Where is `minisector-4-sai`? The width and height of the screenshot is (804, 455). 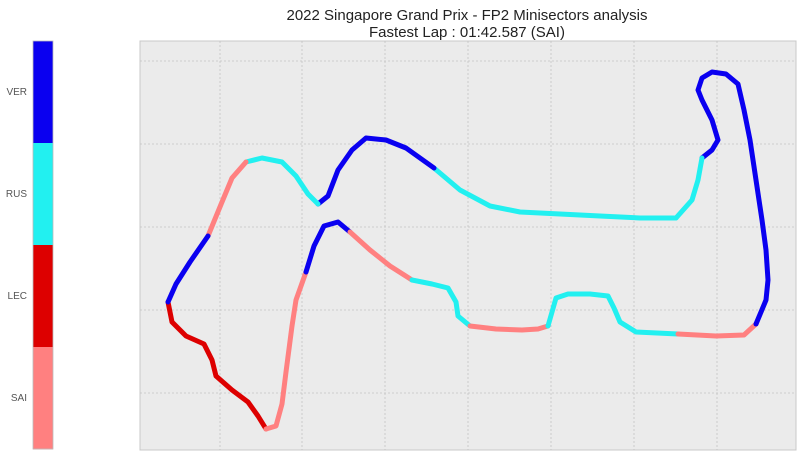
minisector-4-sai is located at coordinates (381, 256).